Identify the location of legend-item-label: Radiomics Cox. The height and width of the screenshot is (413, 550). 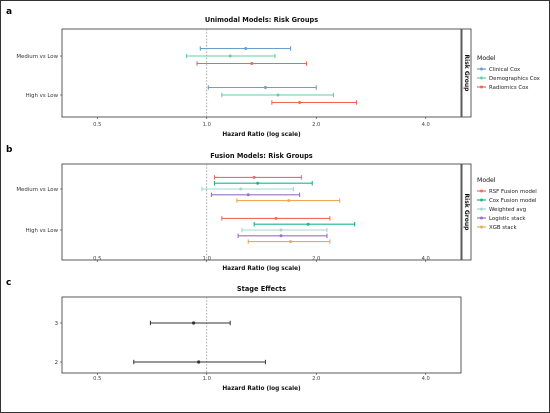
(509, 88).